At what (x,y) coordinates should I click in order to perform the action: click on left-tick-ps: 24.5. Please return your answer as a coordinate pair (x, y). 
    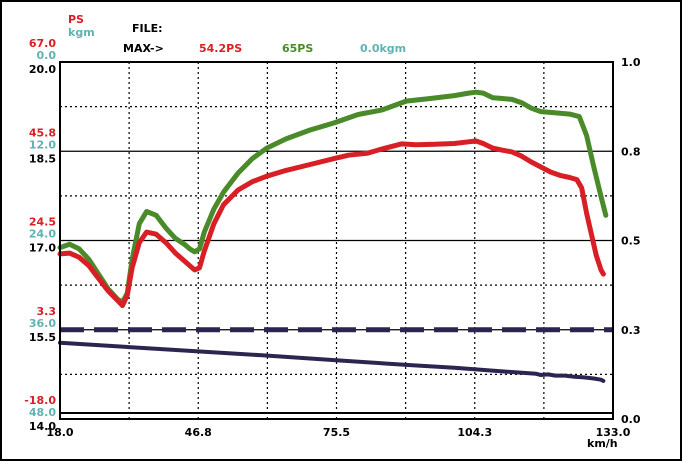
    Looking at the image, I should click on (42, 222).